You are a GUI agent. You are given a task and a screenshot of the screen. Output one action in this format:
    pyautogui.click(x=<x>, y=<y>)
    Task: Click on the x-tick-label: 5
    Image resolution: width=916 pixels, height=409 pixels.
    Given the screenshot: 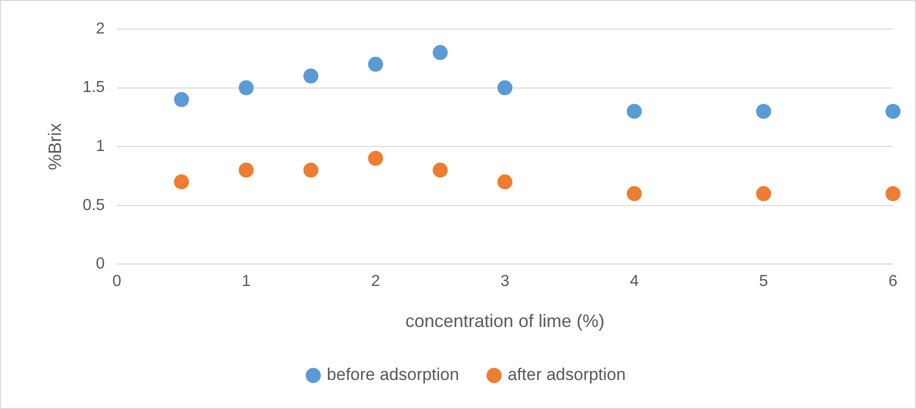 What is the action you would take?
    pyautogui.click(x=763, y=281)
    